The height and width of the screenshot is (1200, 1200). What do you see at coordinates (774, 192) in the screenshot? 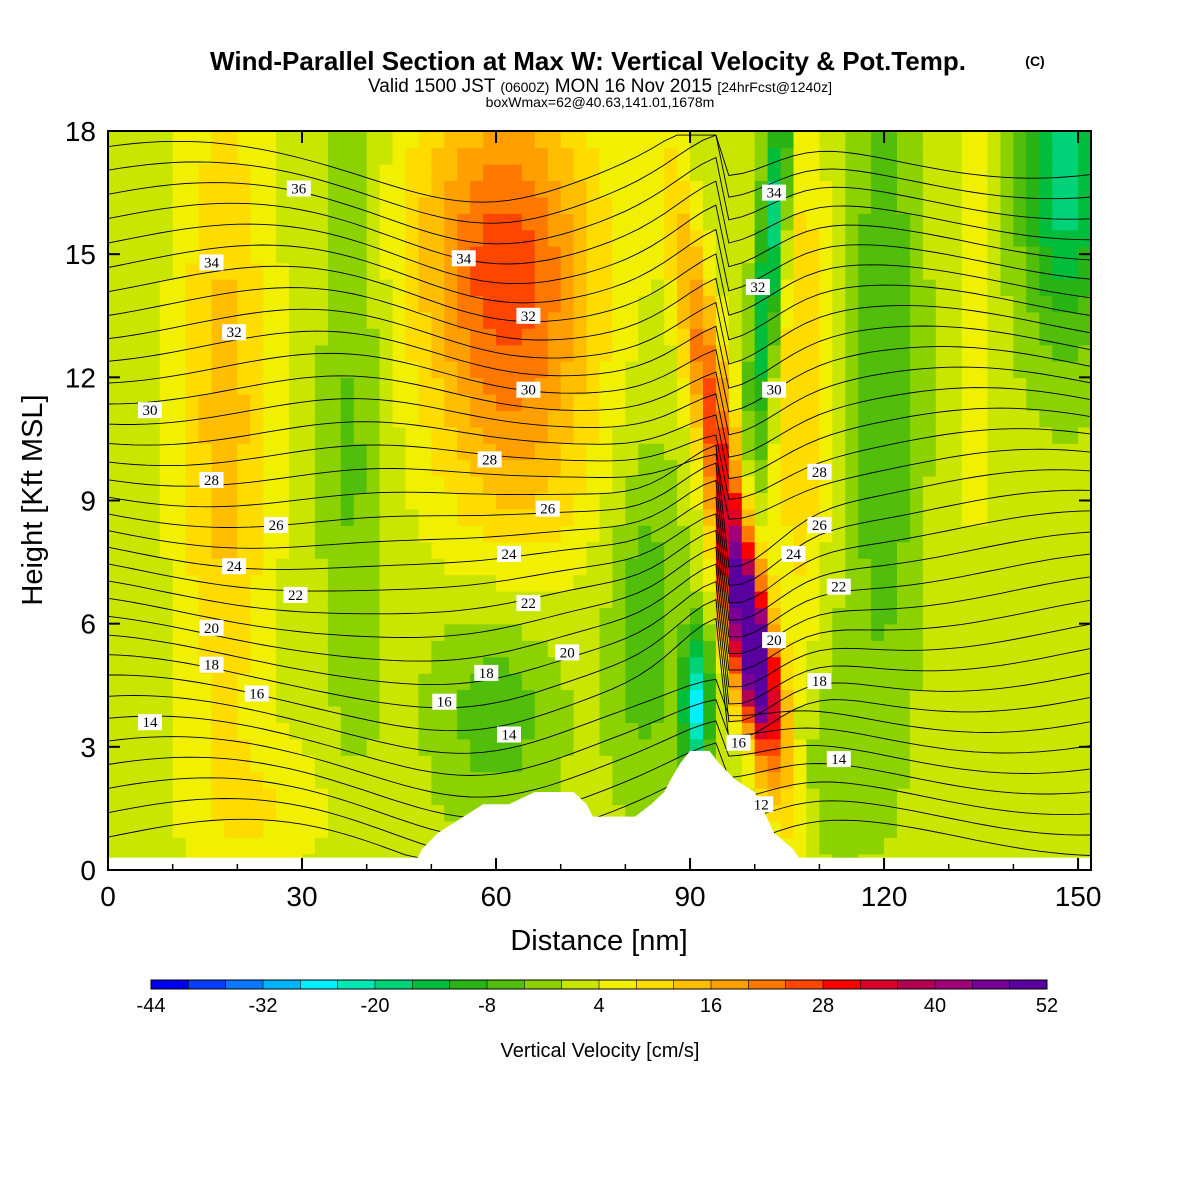
I see `contour-label-box` at bounding box center [774, 192].